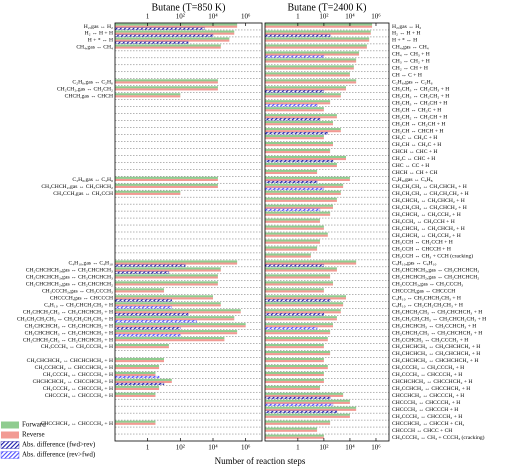  Describe the element at coordinates (436, 354) in the screenshot. I see `category-label: CH₃CHCHCH₃ ↔ CH₂CHCHCH₃ + H` at that location.